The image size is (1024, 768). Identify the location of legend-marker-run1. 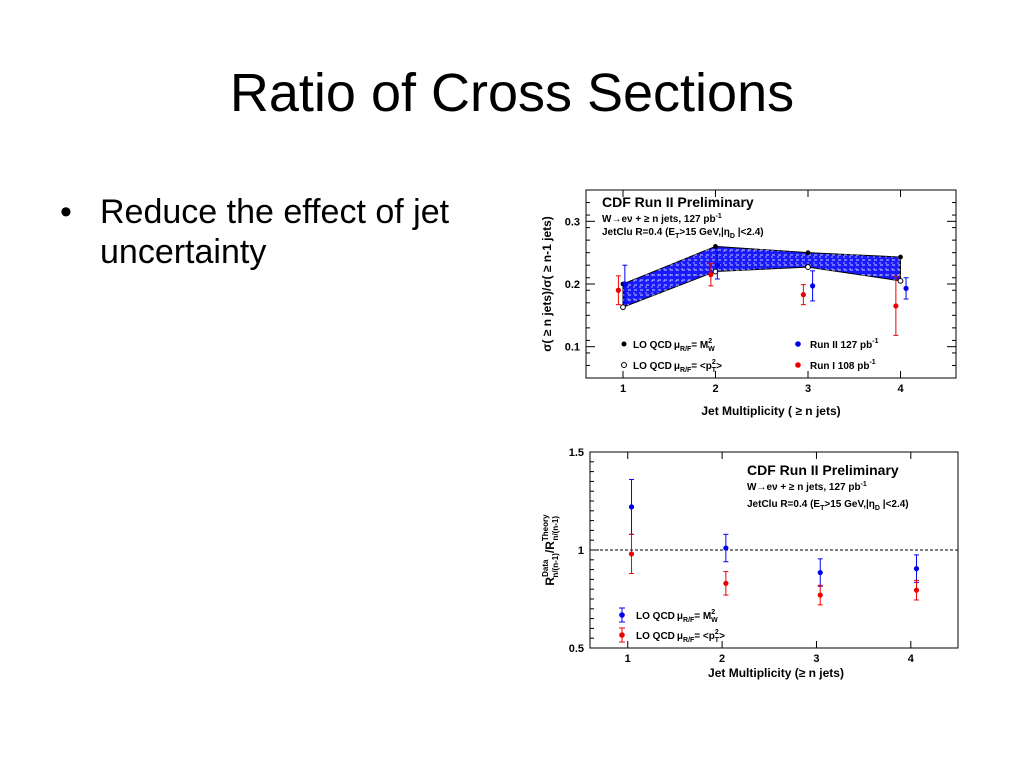
(798, 365).